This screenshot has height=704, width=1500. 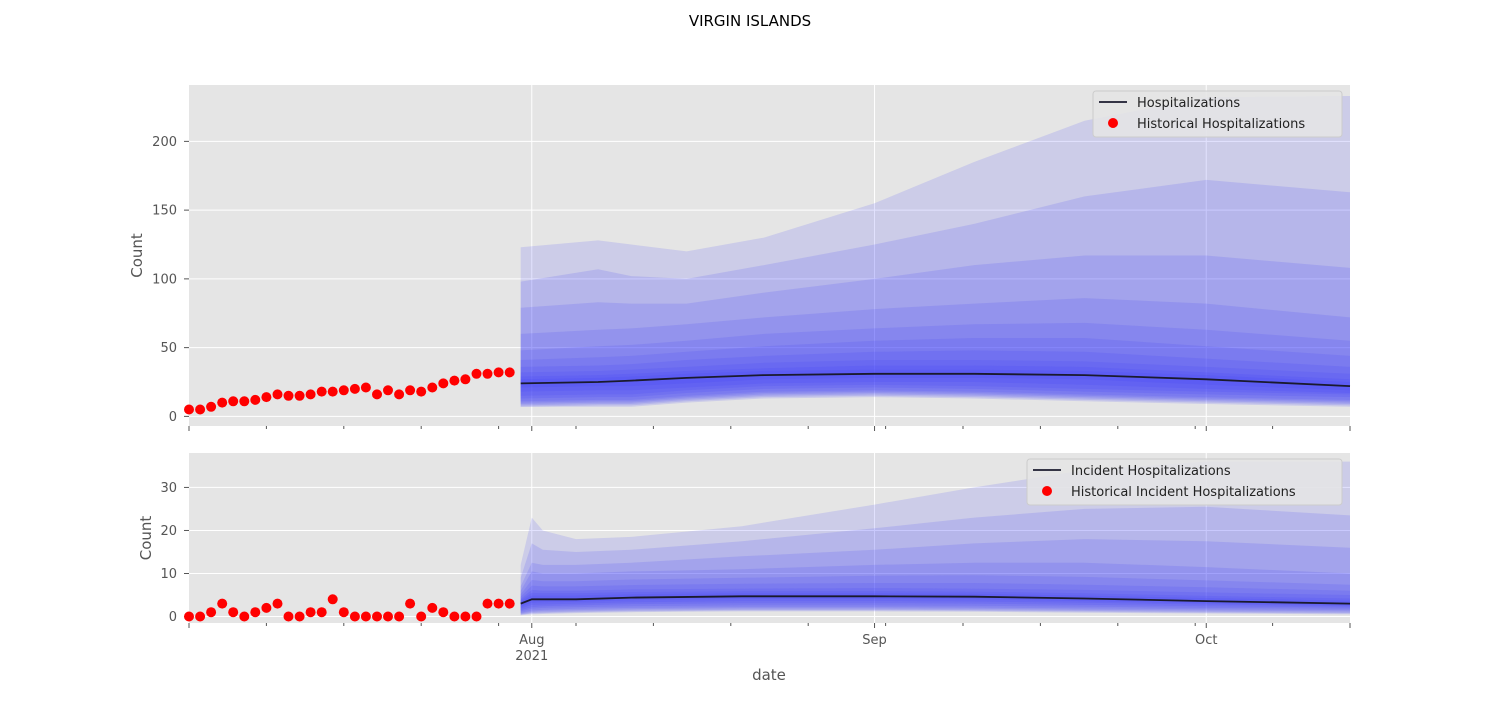 I want to click on y-tick-label: 50, so click(x=168, y=348).